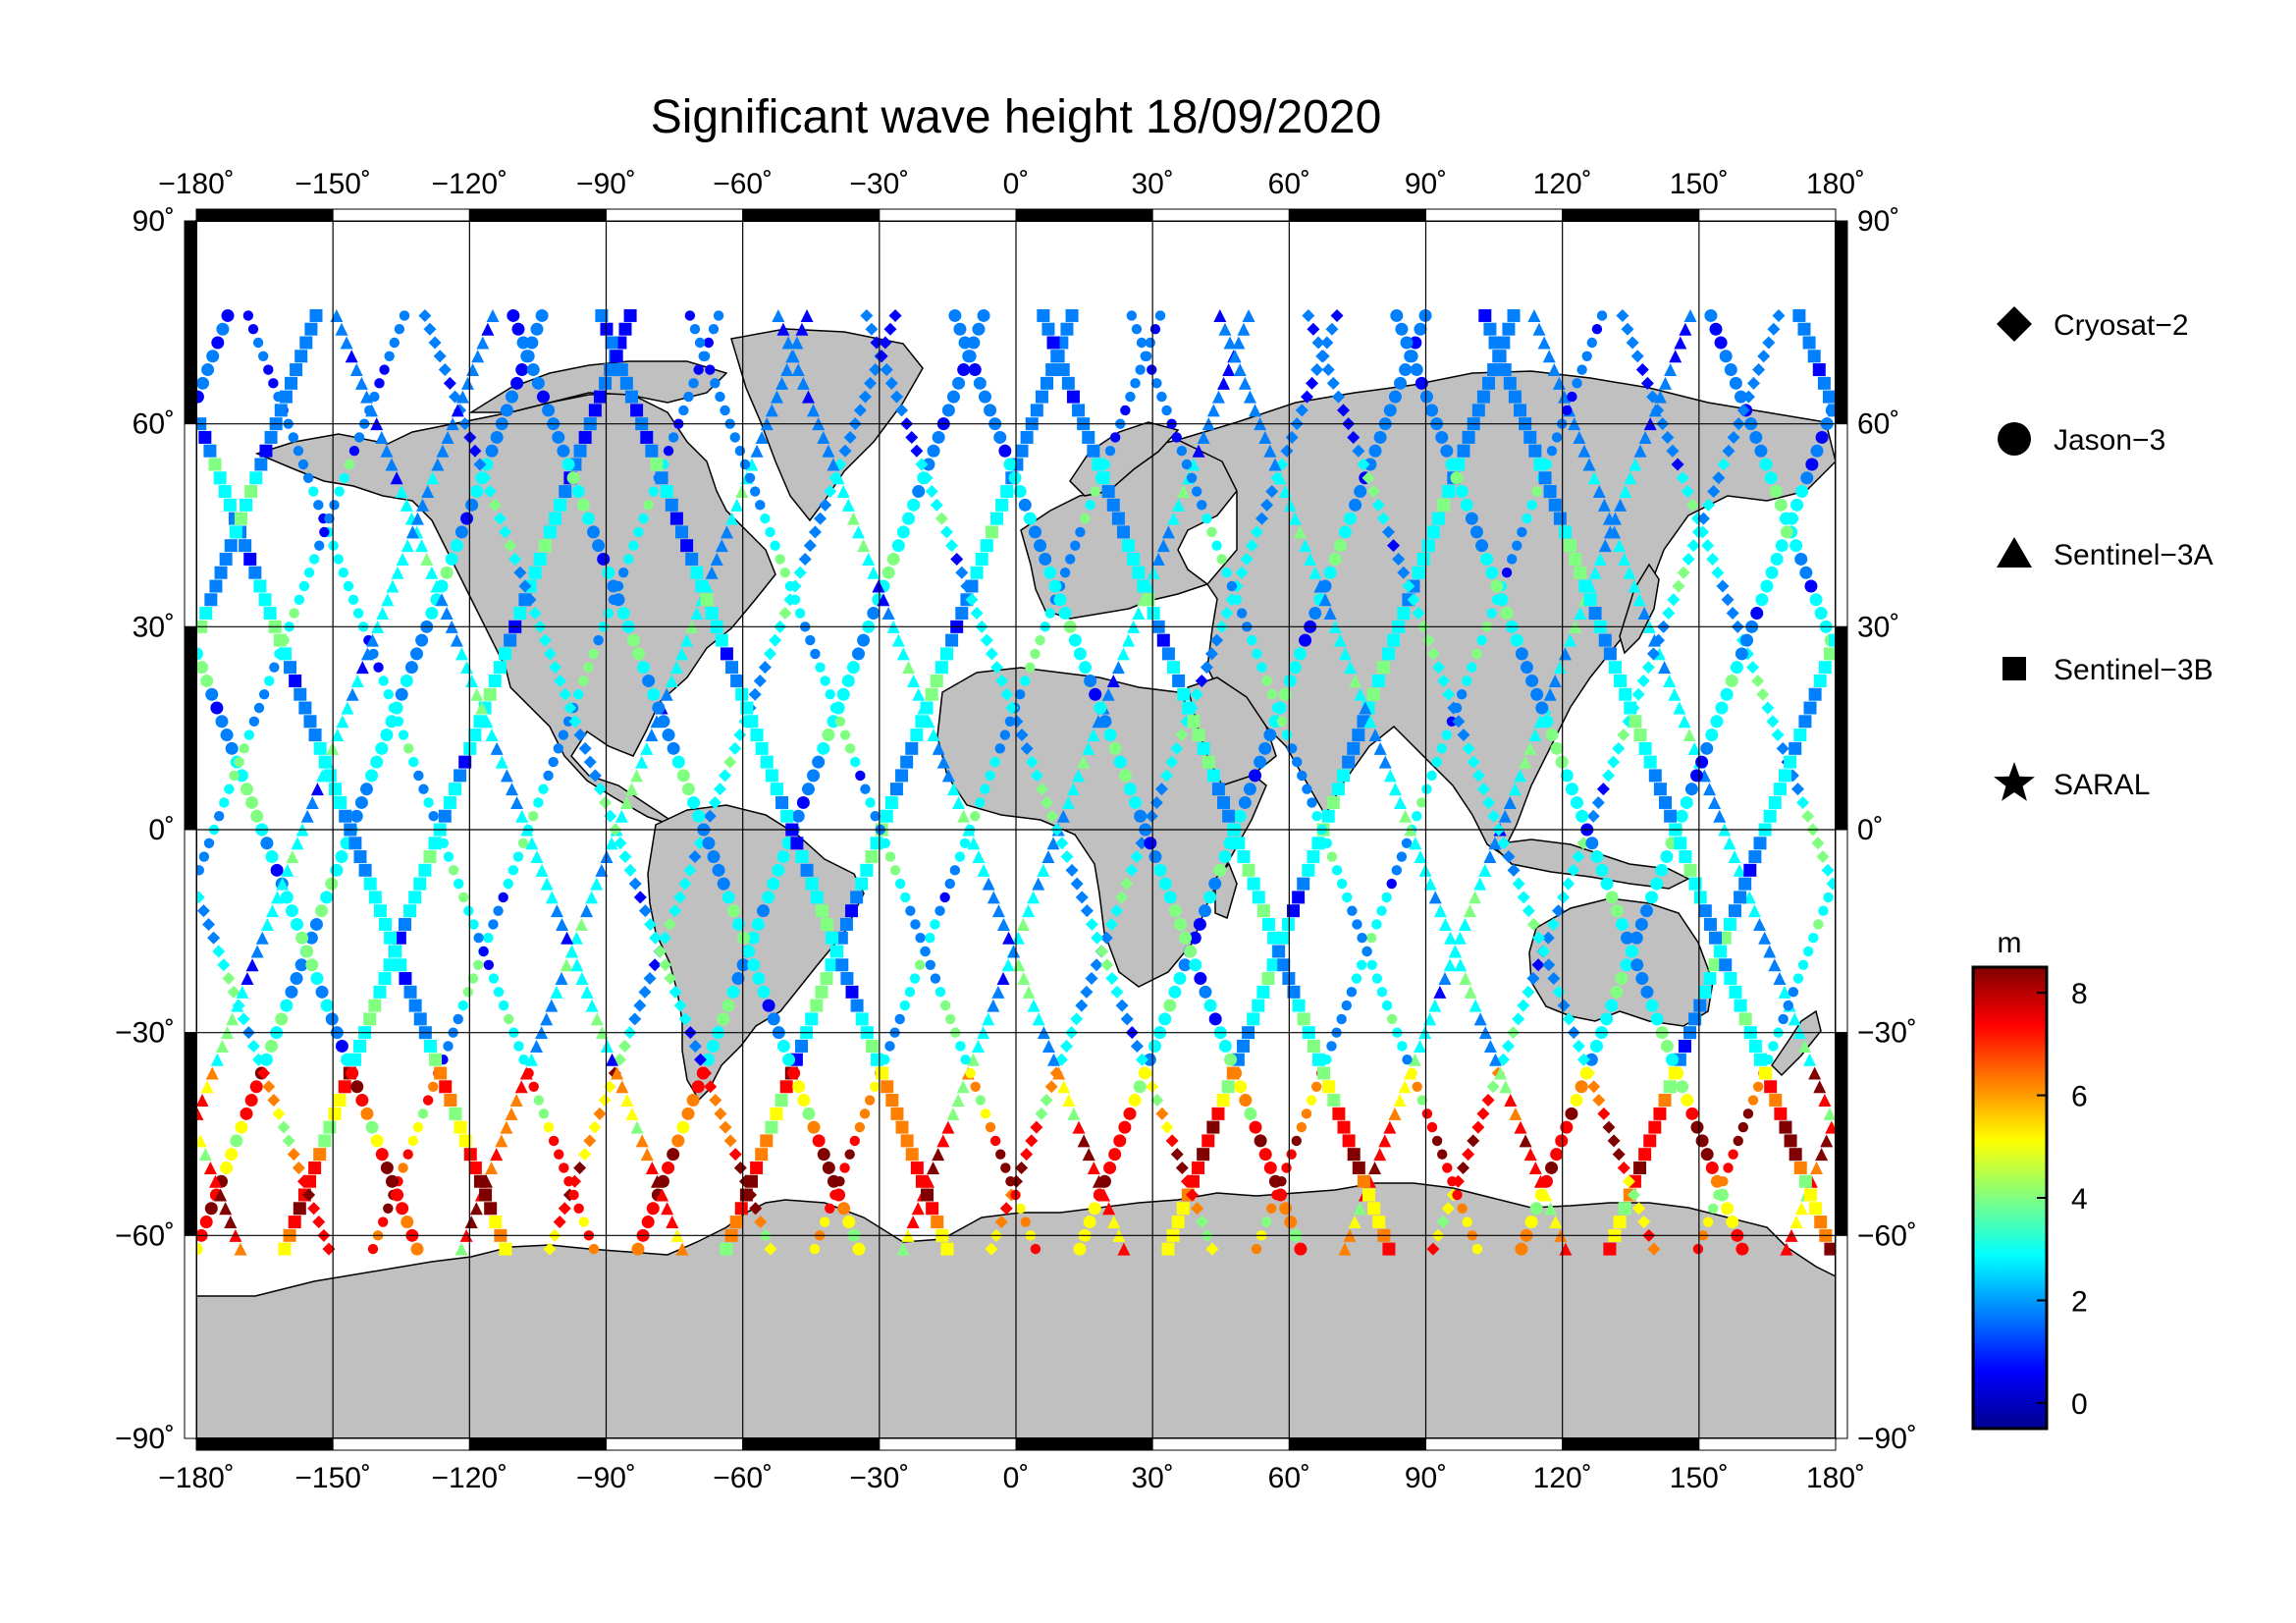 Image resolution: width=2296 pixels, height=1623 pixels. I want to click on lon-tick-label: −120˚, so click(470, 1478).